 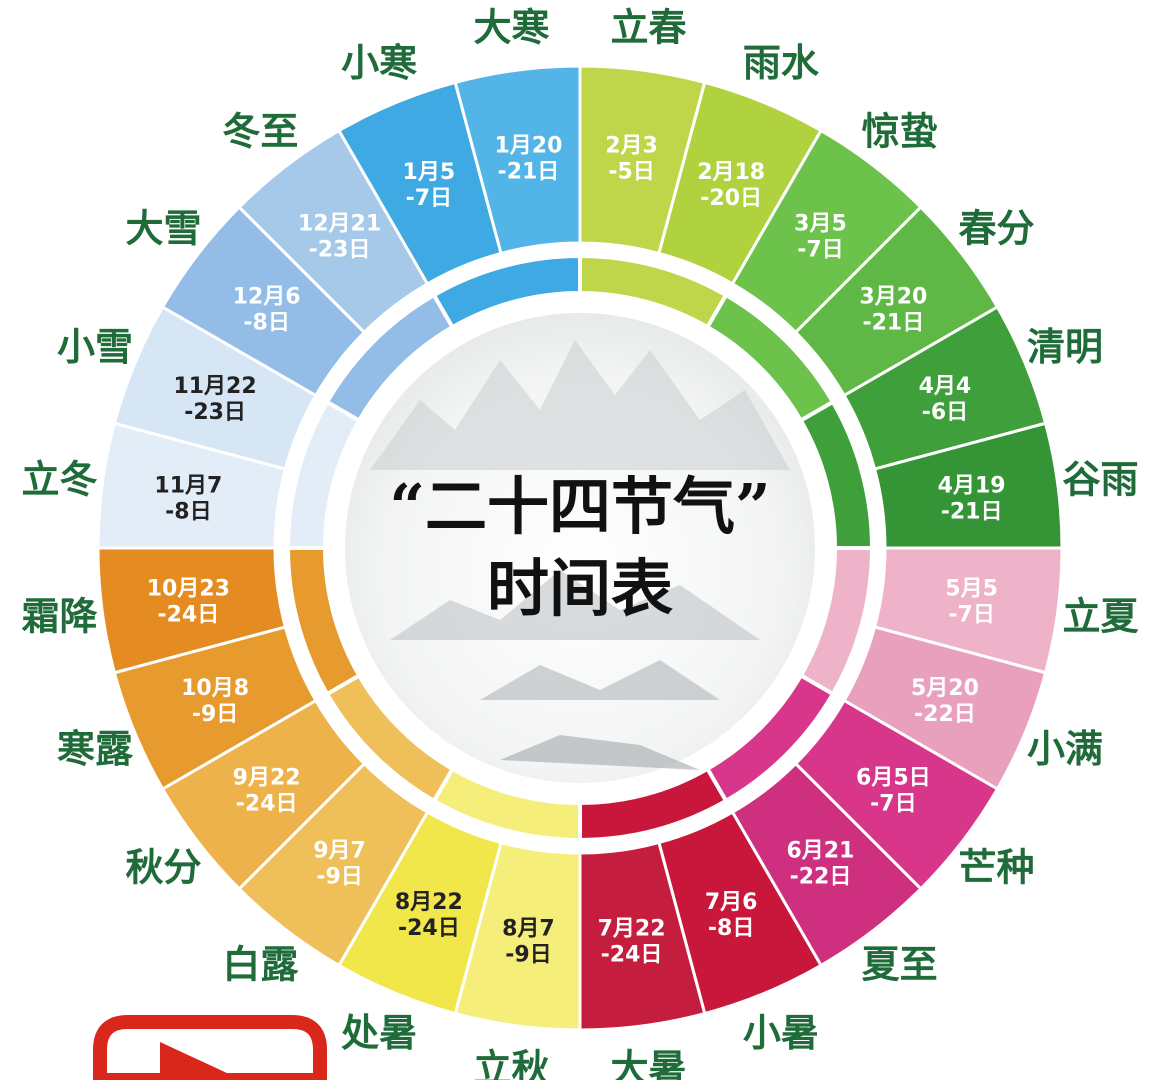 What do you see at coordinates (260, 965) in the screenshot?
I see `term-name: 白露` at bounding box center [260, 965].